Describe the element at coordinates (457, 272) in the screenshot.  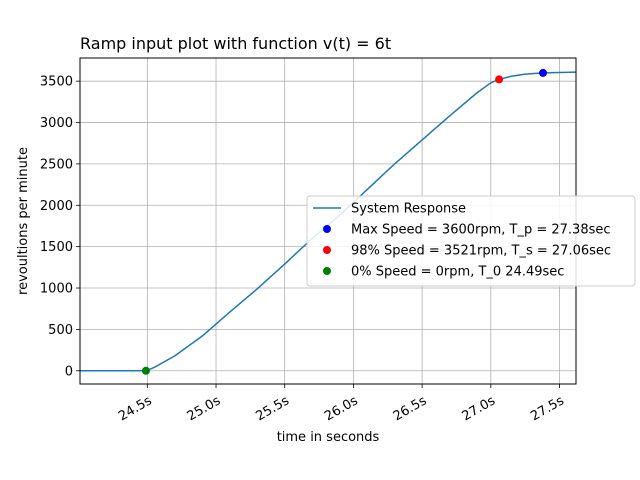
I see `legend-entry-label: 0% Speed = 0rpm, T_0 24.49sec` at that location.